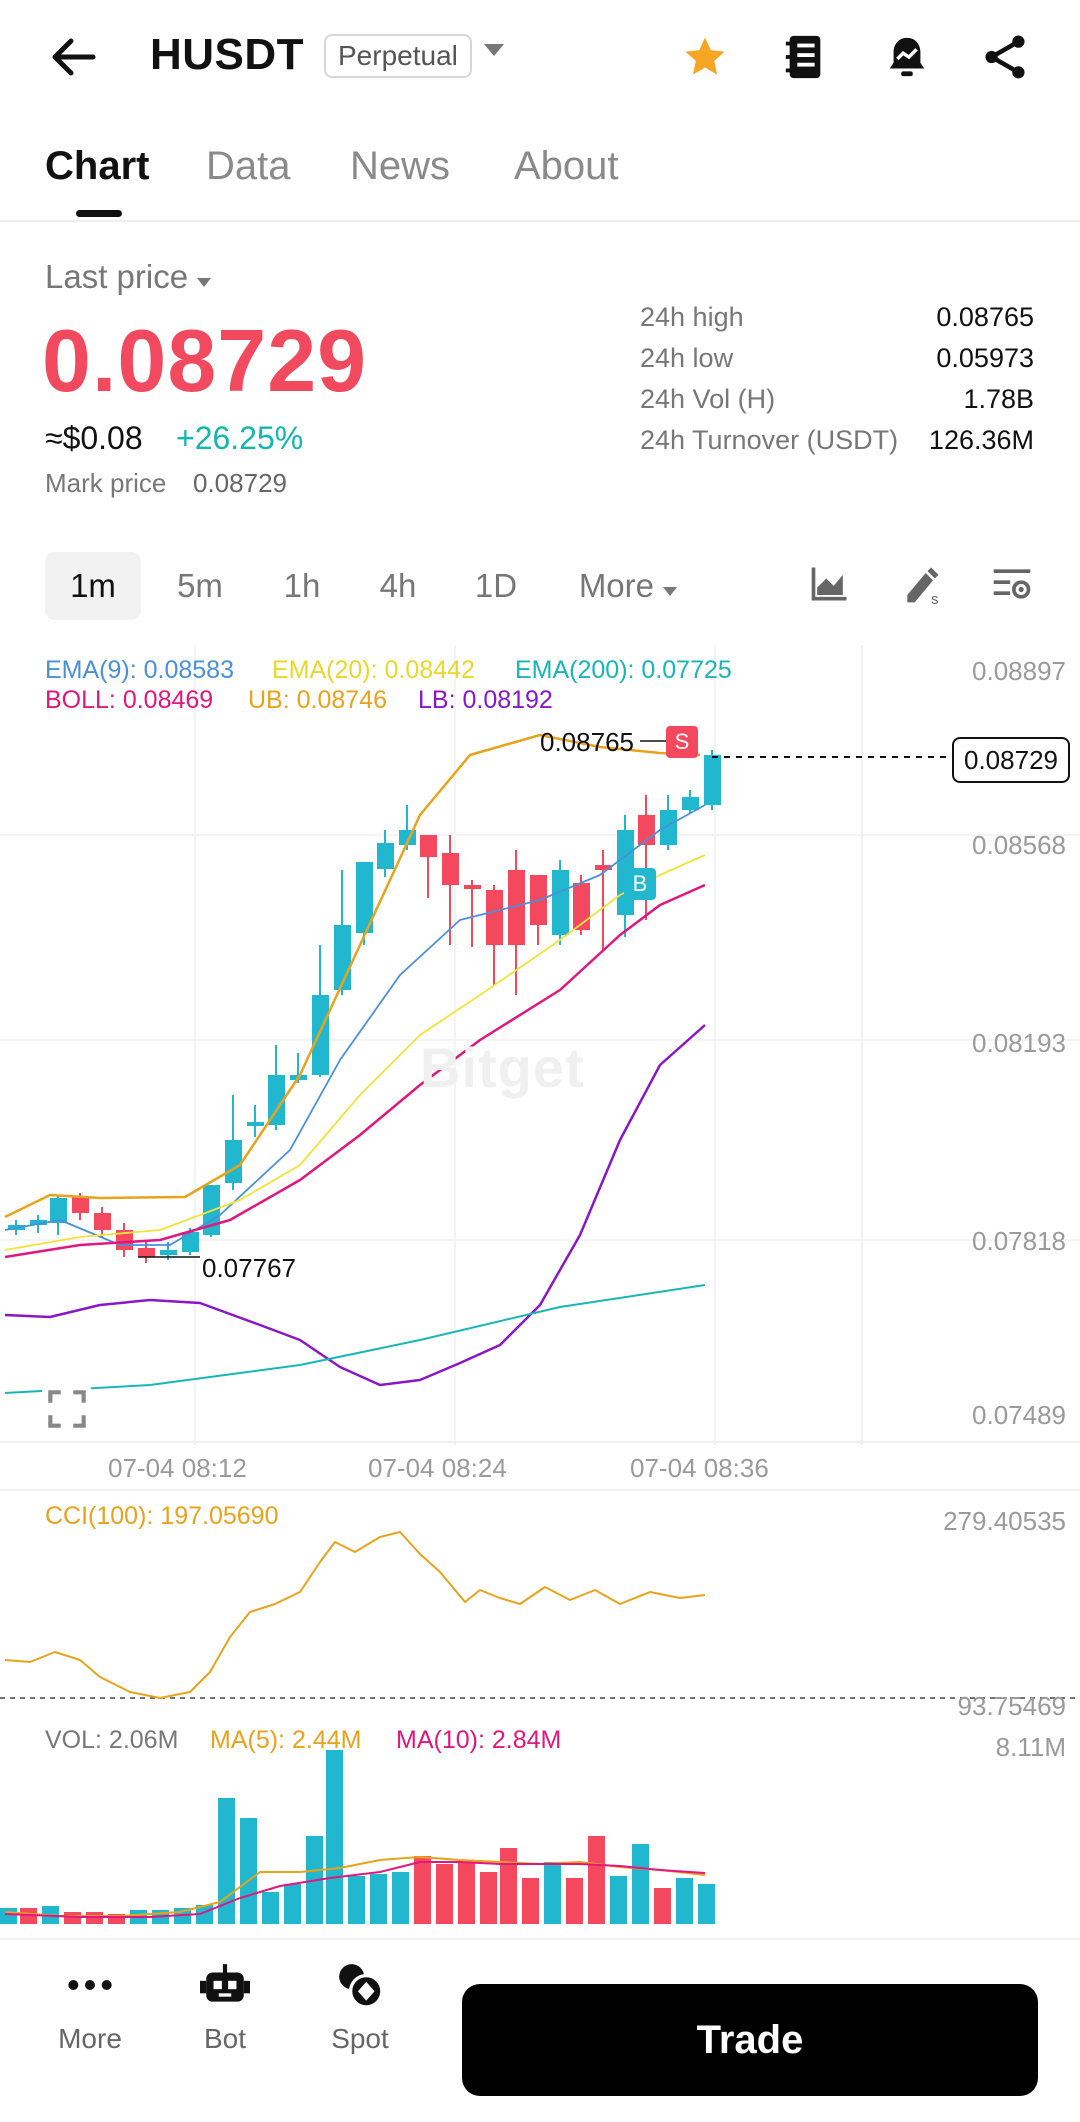 This screenshot has height=2122, width=1080. What do you see at coordinates (907, 57) in the screenshot?
I see `price-alert-bell-icon` at bounding box center [907, 57].